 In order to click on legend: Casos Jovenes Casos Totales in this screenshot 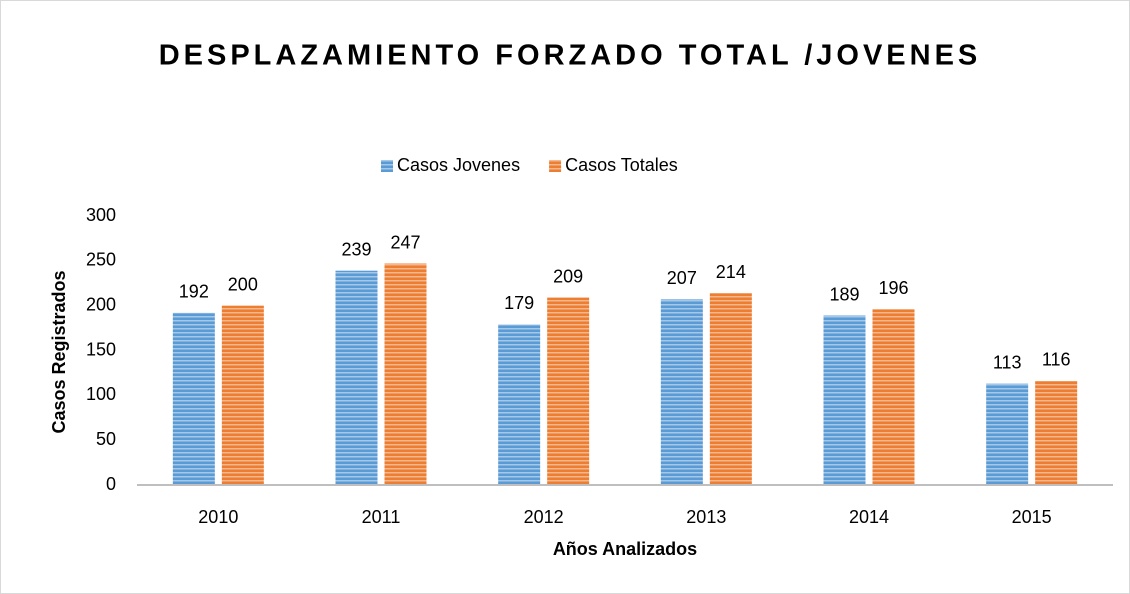, I will do `click(529, 165)`.